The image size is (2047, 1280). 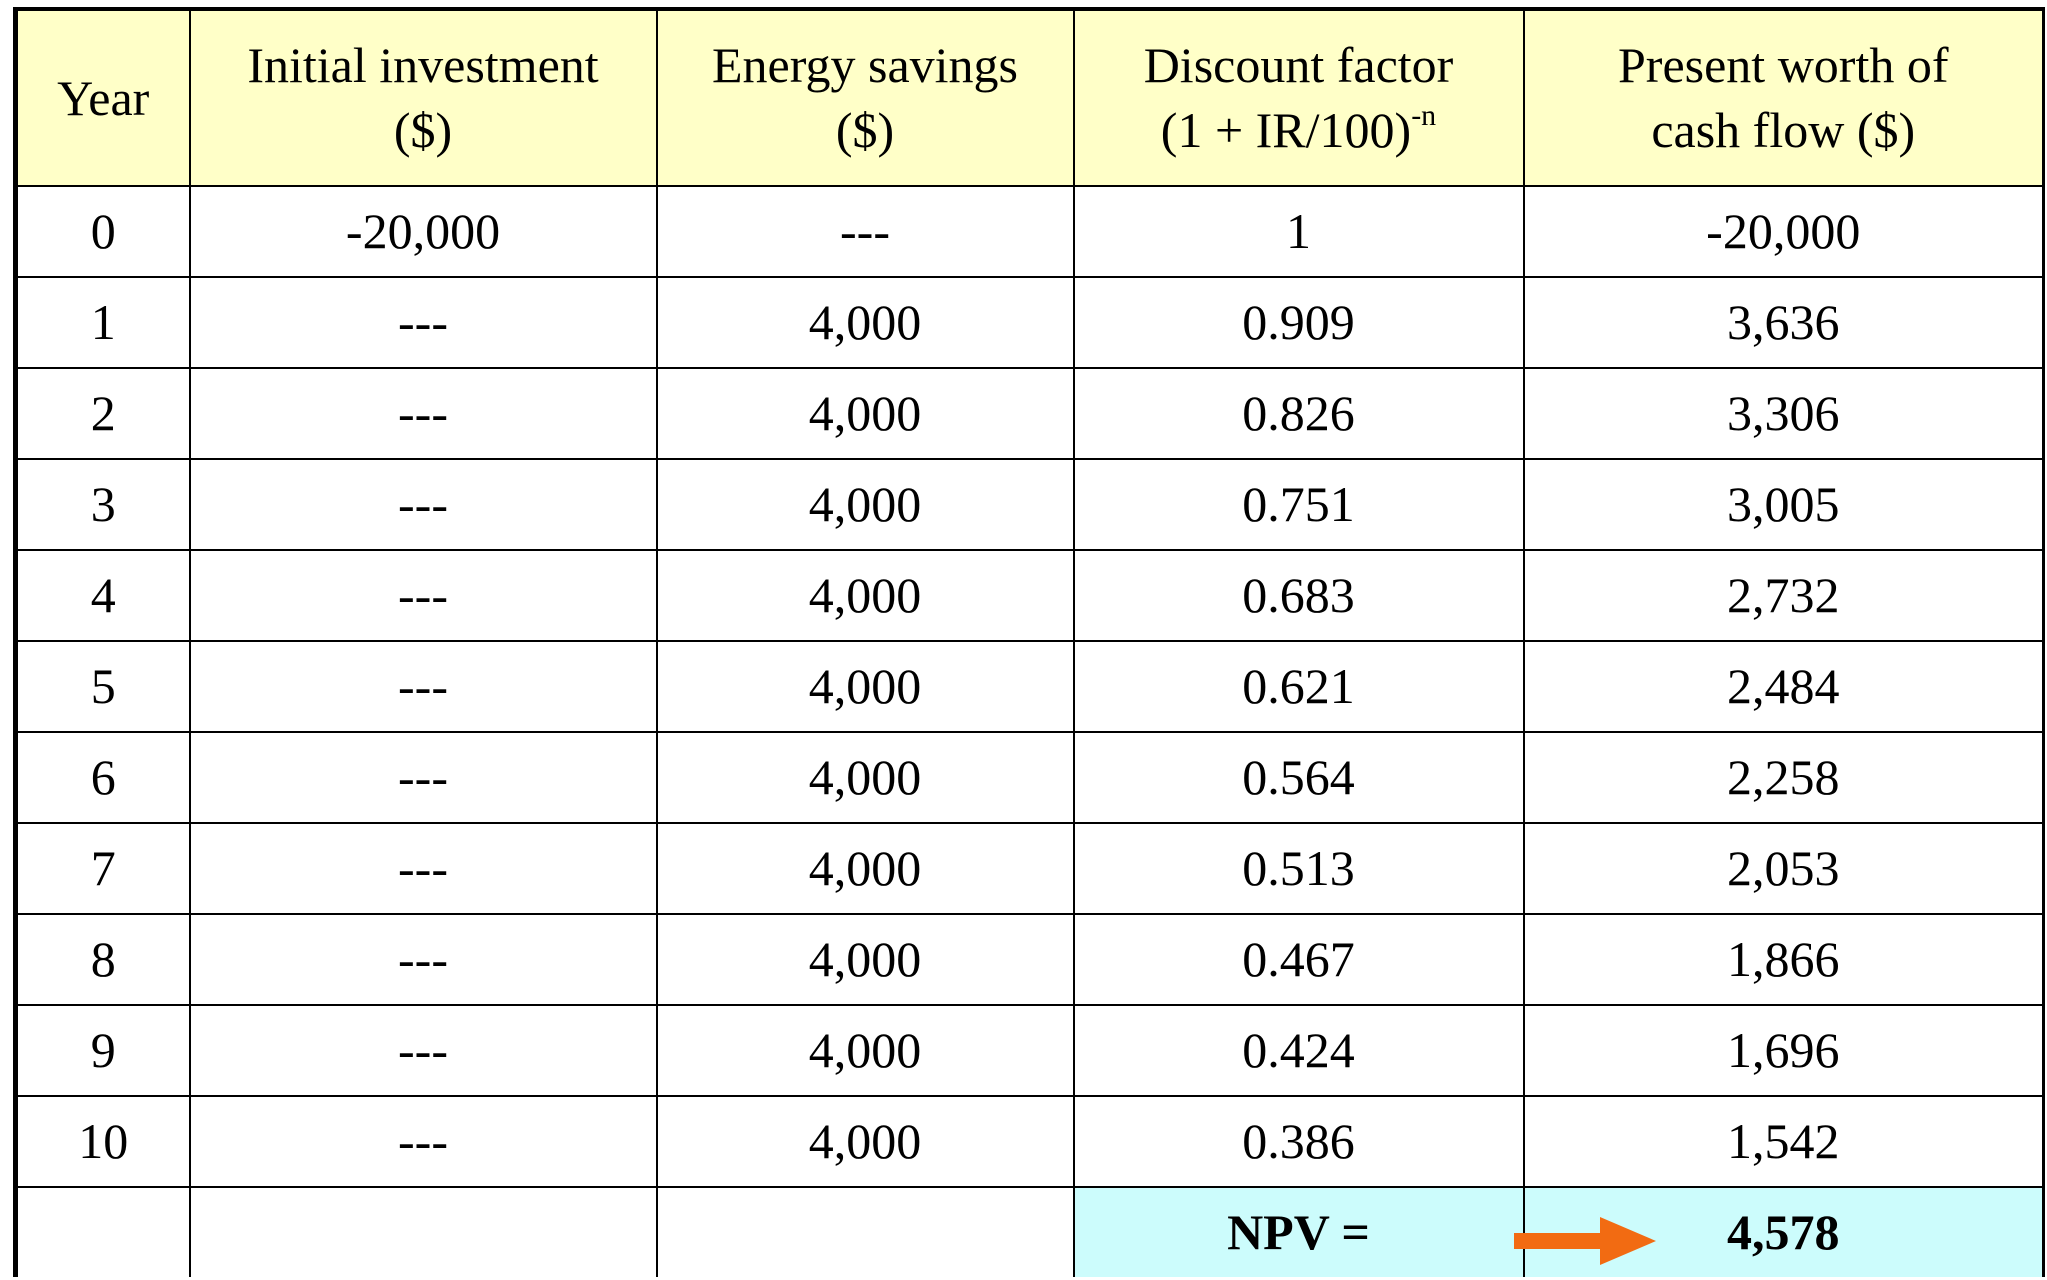 I want to click on cell: 3,306, so click(x=1783, y=413).